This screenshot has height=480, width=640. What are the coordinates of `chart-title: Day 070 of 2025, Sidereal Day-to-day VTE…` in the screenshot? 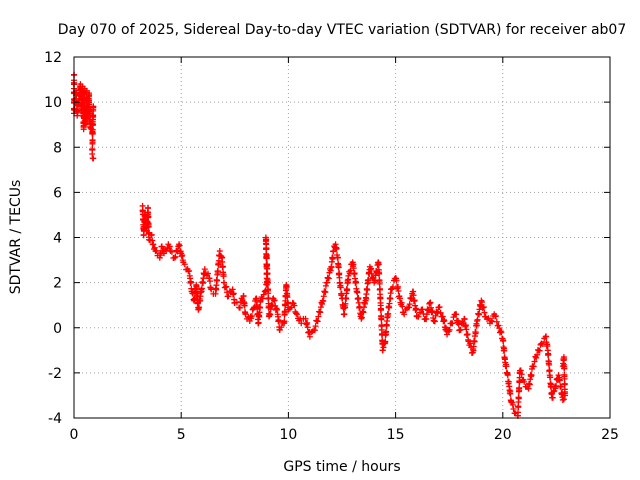 It's located at (342, 30).